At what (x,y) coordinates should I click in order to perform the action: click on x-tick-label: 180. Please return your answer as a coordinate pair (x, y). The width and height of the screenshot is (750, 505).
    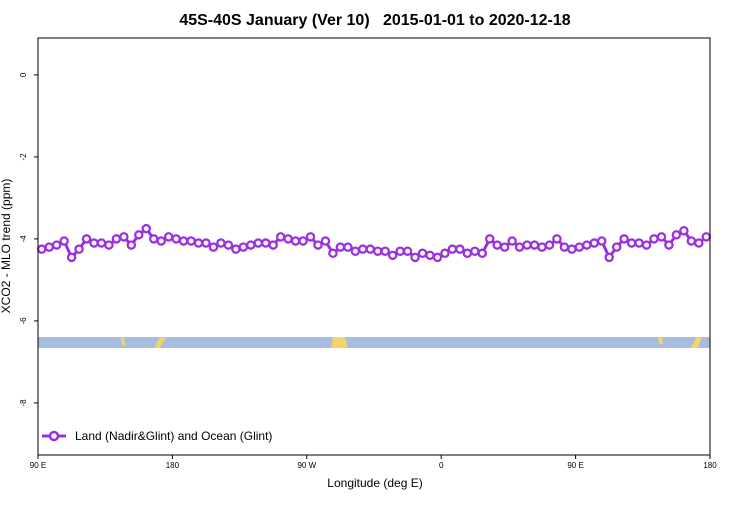
    Looking at the image, I should click on (710, 465).